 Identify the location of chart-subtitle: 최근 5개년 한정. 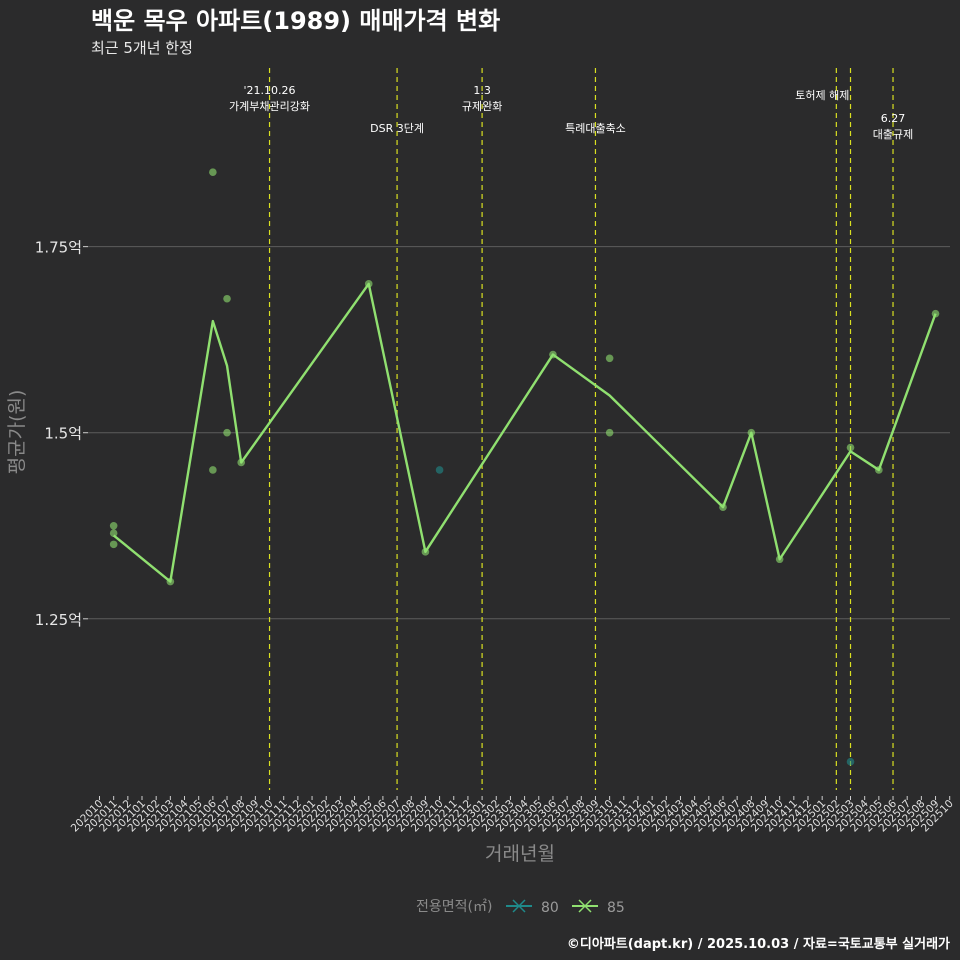
(142, 48).